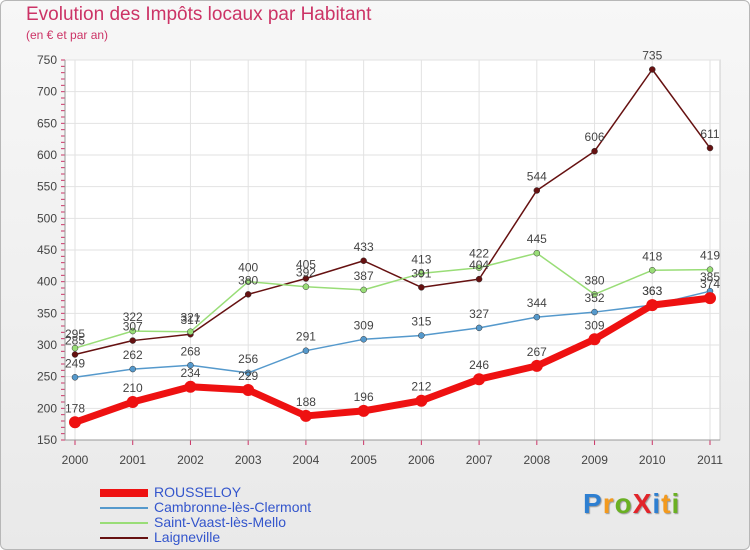 The width and height of the screenshot is (750, 550). I want to click on data-label-rousseloy: 229, so click(248, 376).